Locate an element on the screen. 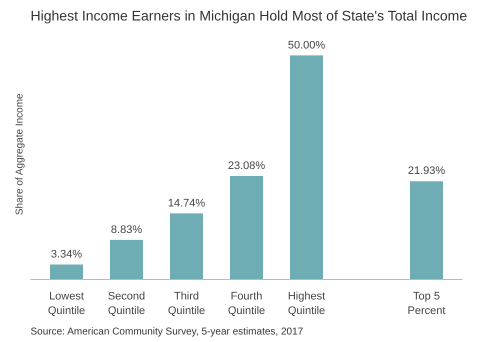 The width and height of the screenshot is (482, 342). data-label: 23.08% is located at coordinates (247, 166).